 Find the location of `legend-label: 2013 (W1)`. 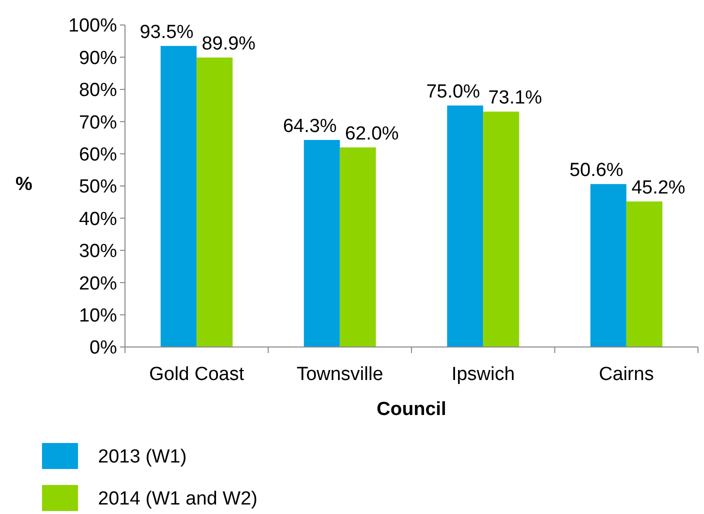

legend-label: 2013 (W1) is located at coordinates (142, 457).